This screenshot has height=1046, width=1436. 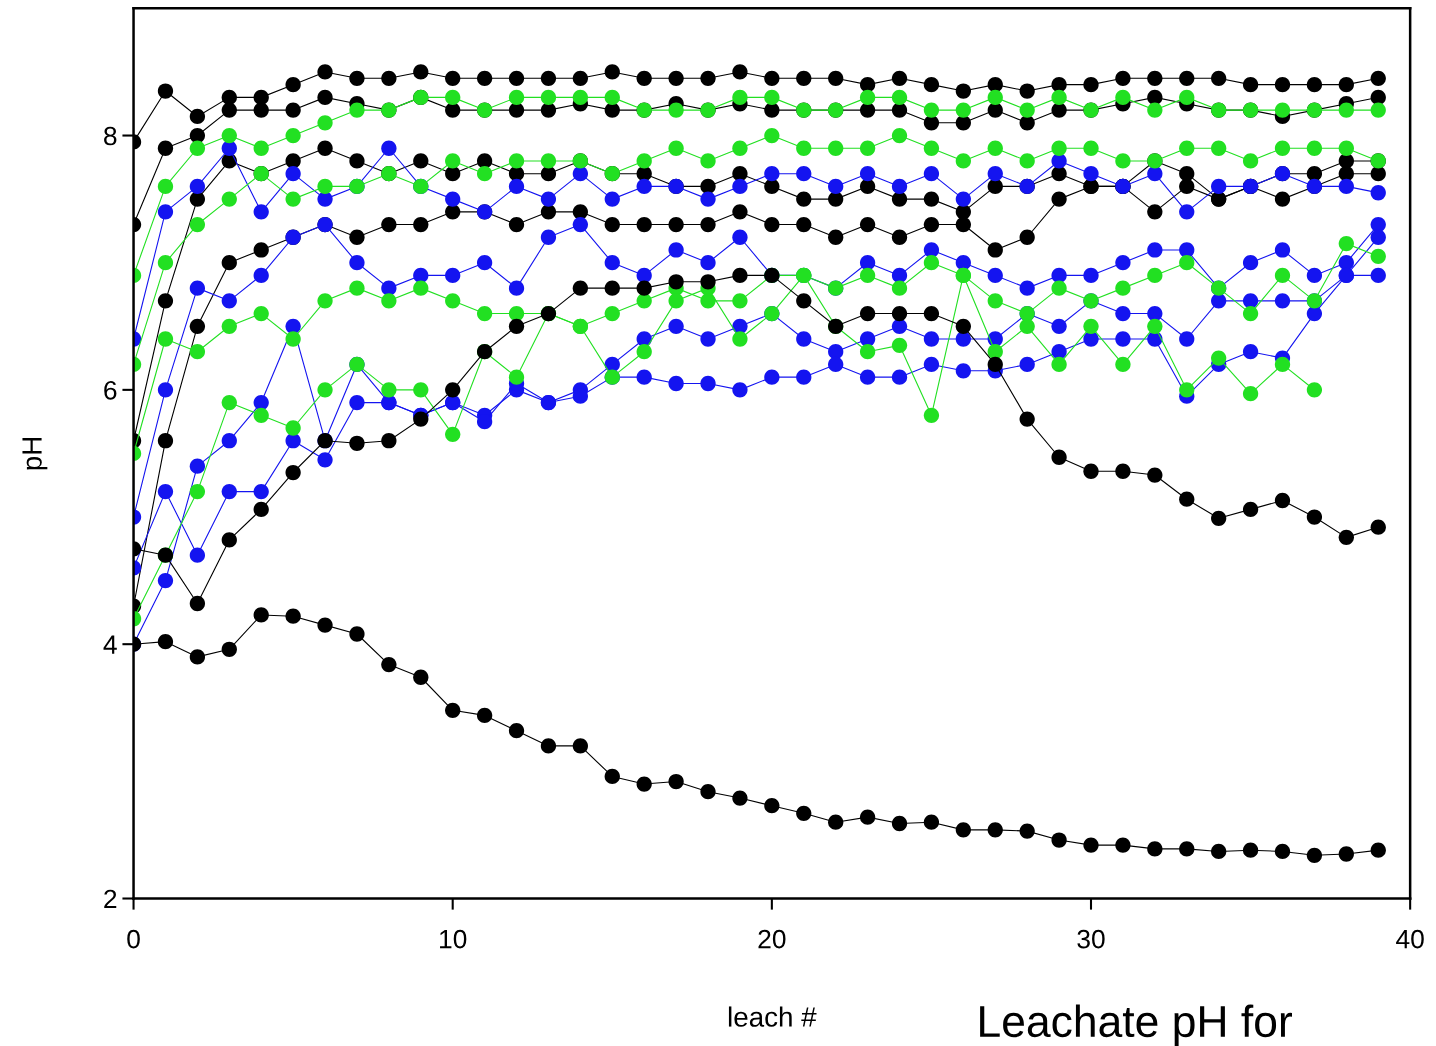 What do you see at coordinates (772, 939) in the screenshot?
I see `x-tick-label: 20` at bounding box center [772, 939].